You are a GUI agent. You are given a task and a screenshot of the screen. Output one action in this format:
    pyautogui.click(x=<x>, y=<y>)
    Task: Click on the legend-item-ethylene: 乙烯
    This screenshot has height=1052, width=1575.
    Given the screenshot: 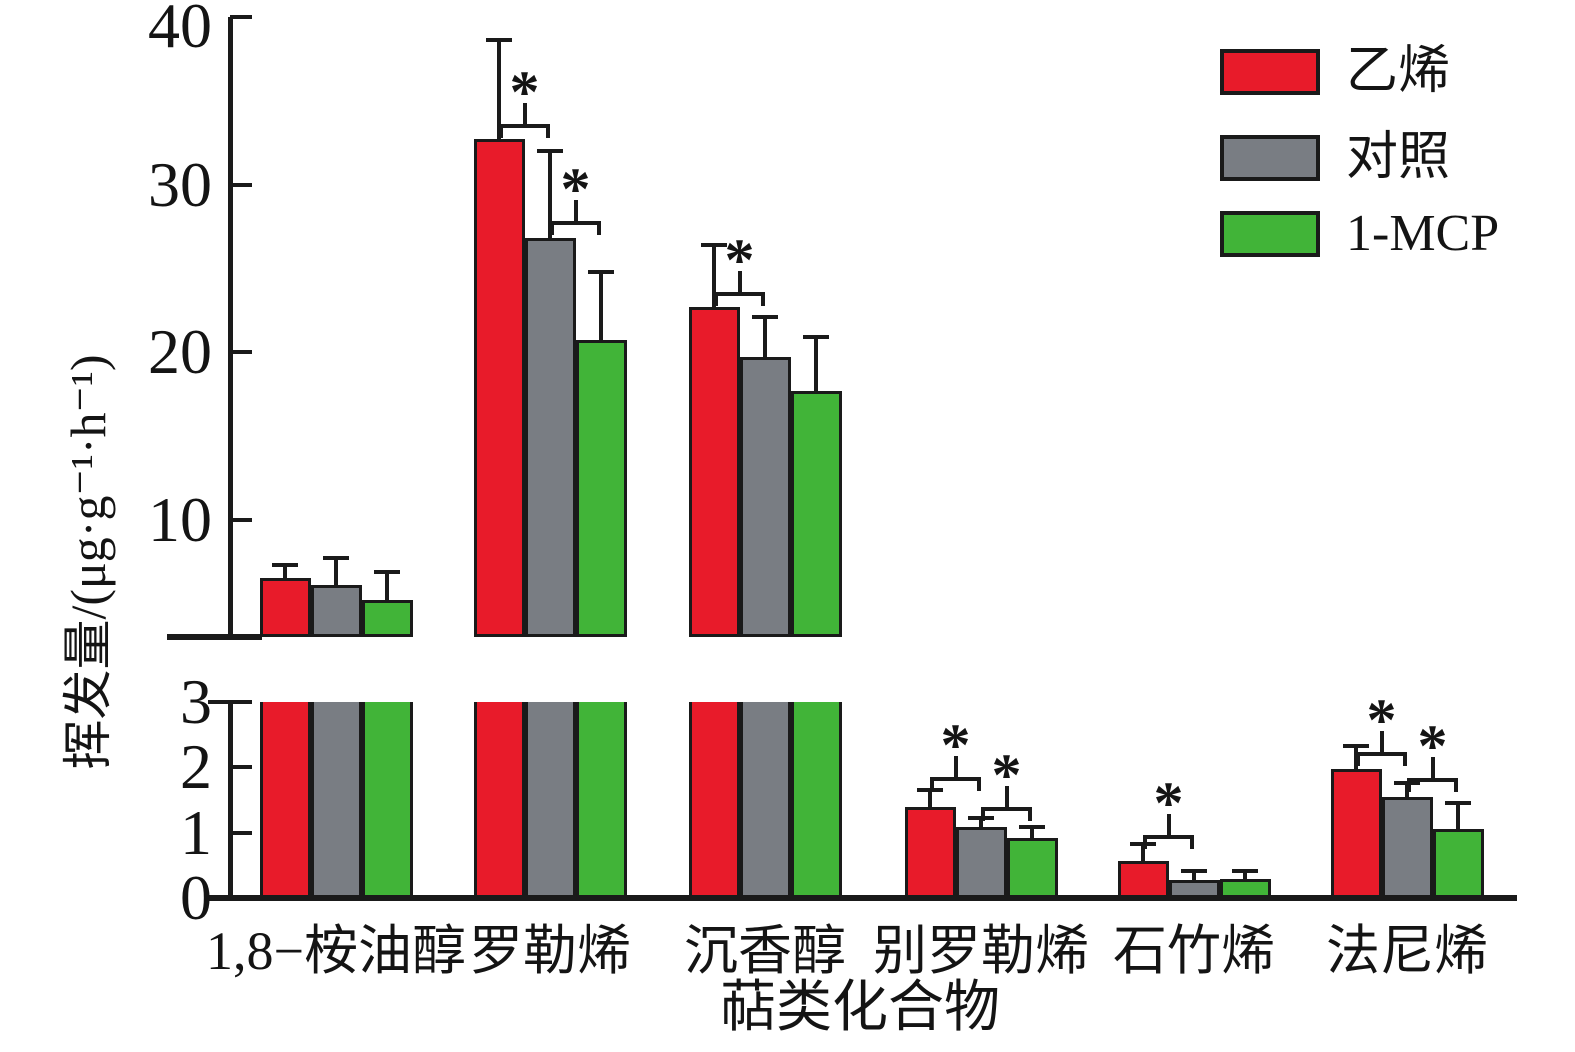 What is the action you would take?
    pyautogui.click(x=1335, y=72)
    